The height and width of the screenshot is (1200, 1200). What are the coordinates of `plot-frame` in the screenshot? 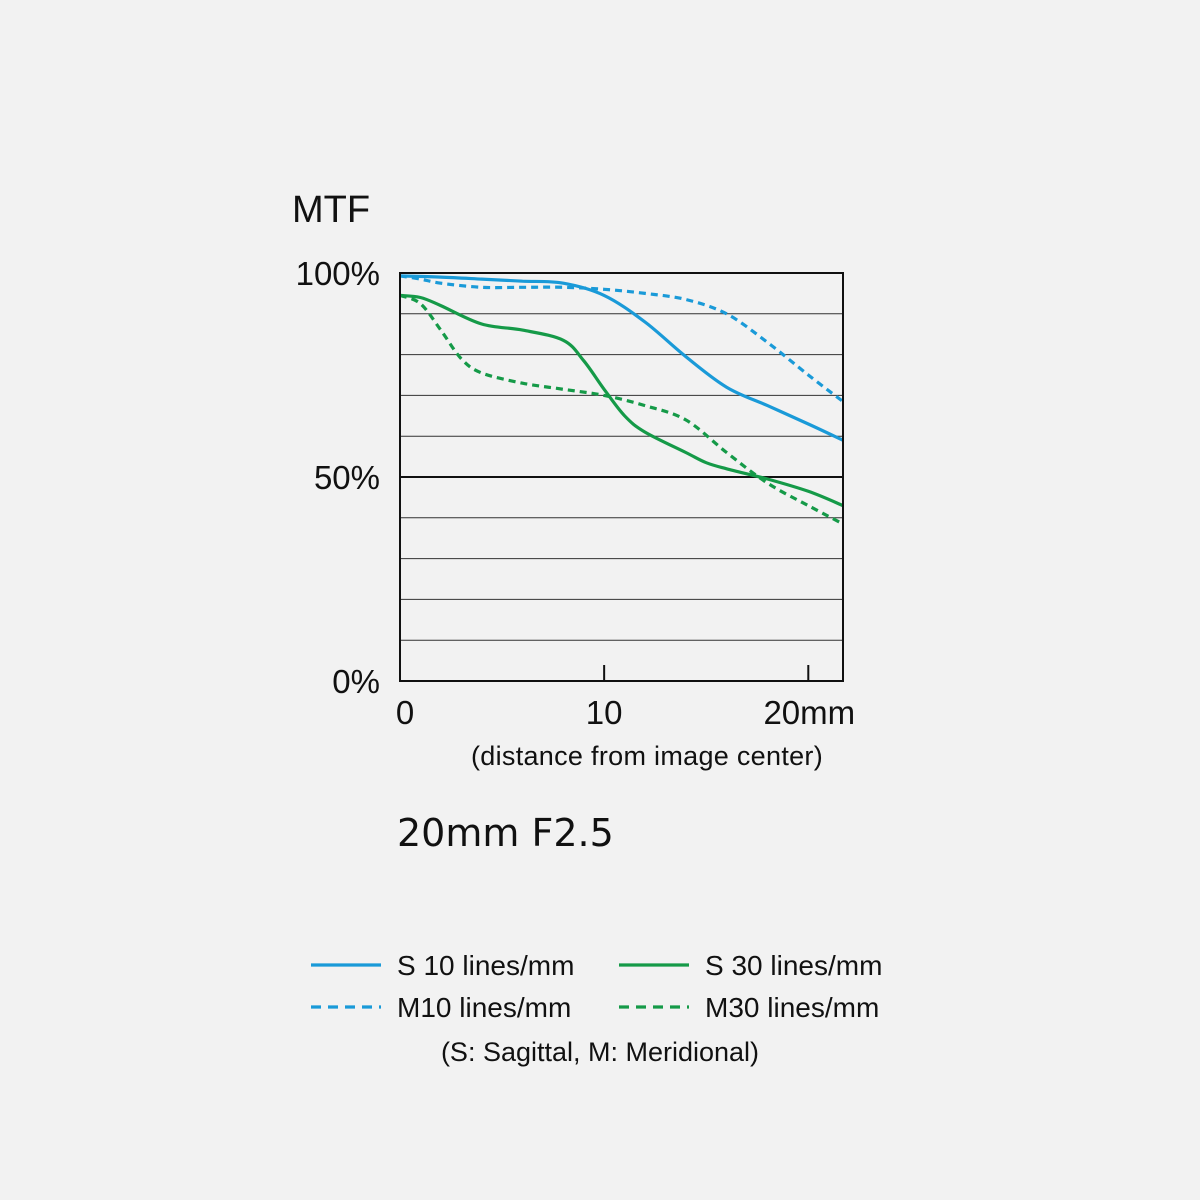 It's located at (621, 477).